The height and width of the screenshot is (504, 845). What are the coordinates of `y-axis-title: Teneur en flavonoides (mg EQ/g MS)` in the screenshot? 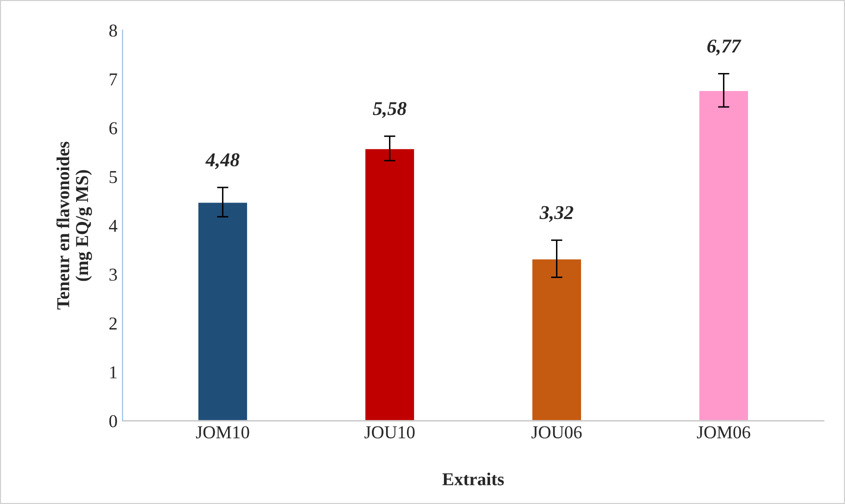 It's located at (74, 226).